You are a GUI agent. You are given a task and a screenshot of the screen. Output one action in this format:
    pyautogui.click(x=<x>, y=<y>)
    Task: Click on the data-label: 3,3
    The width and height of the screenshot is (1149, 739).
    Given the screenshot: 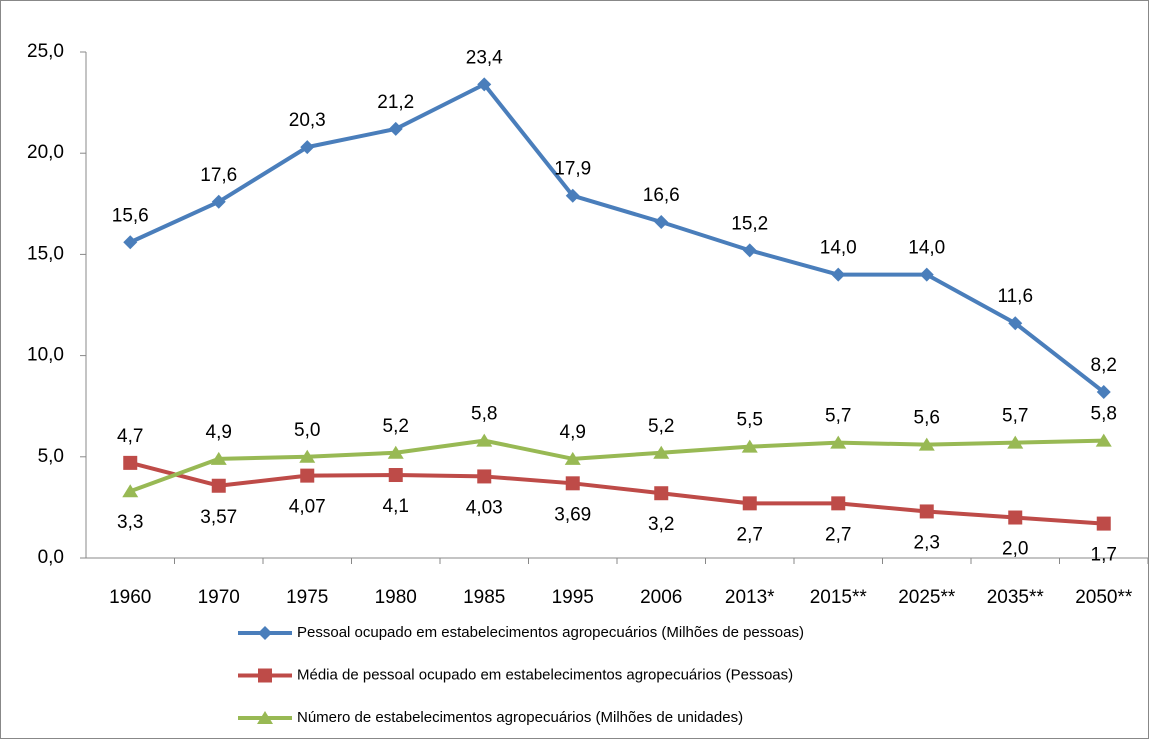 What is the action you would take?
    pyautogui.click(x=130, y=522)
    